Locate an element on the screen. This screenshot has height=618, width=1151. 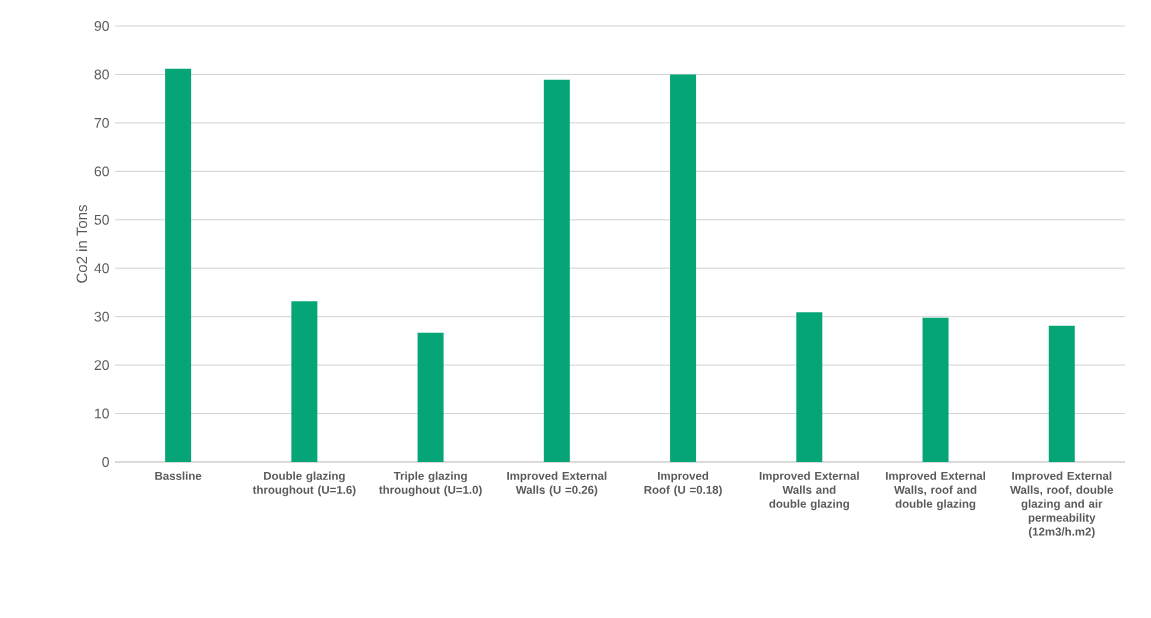
y-tick-label: 90 is located at coordinates (101, 26).